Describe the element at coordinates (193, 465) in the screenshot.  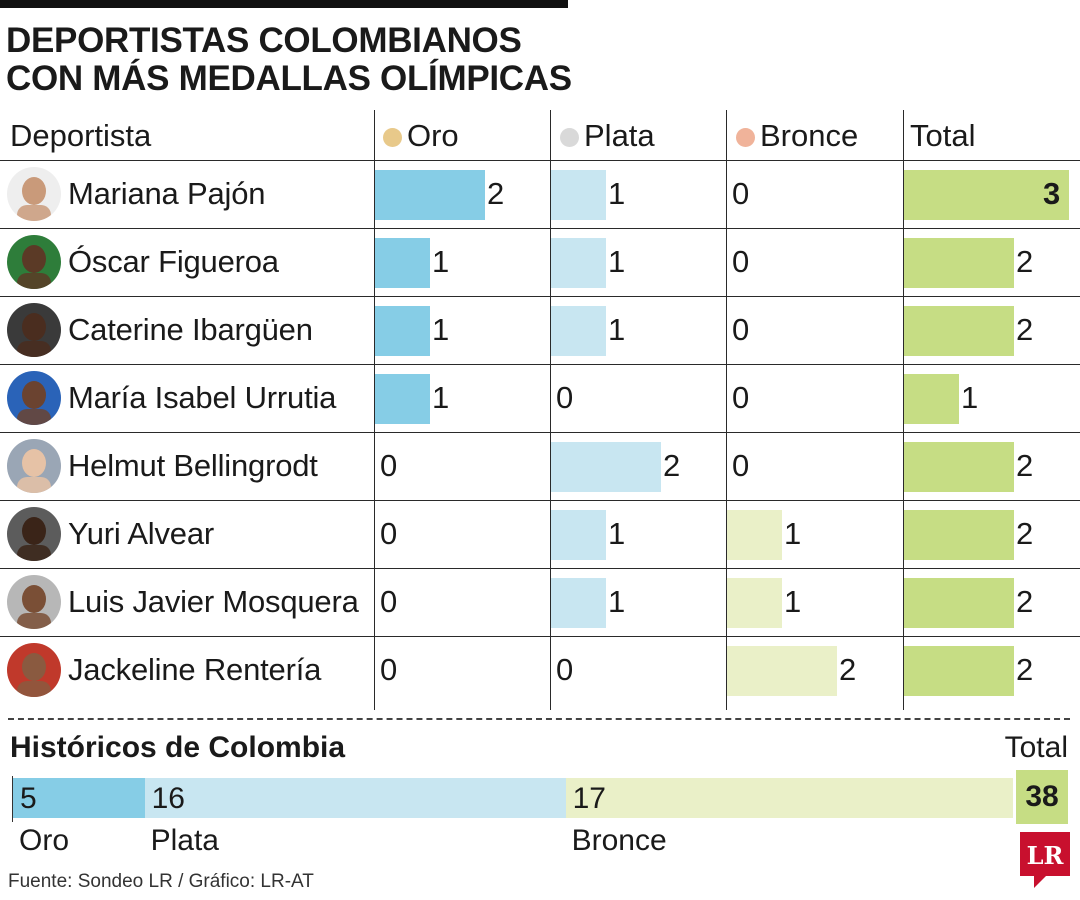
I see `athlete-name: Helmut Bellingrodt` at that location.